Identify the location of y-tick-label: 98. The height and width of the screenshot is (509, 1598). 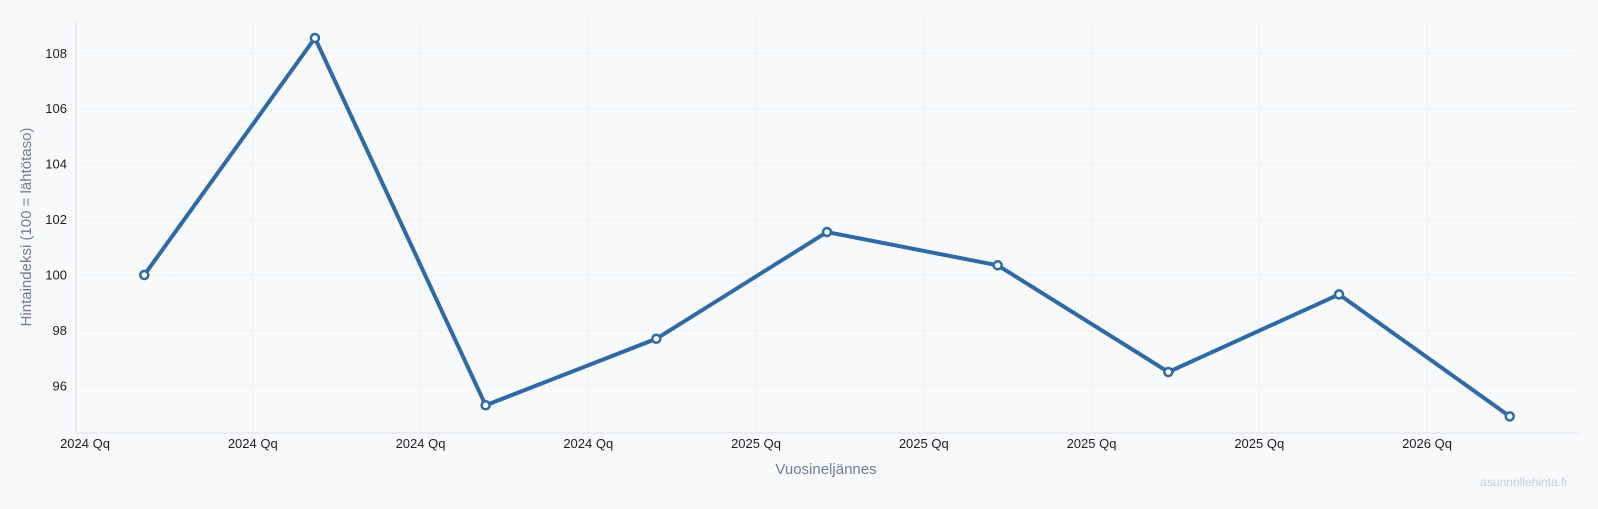
(60, 330).